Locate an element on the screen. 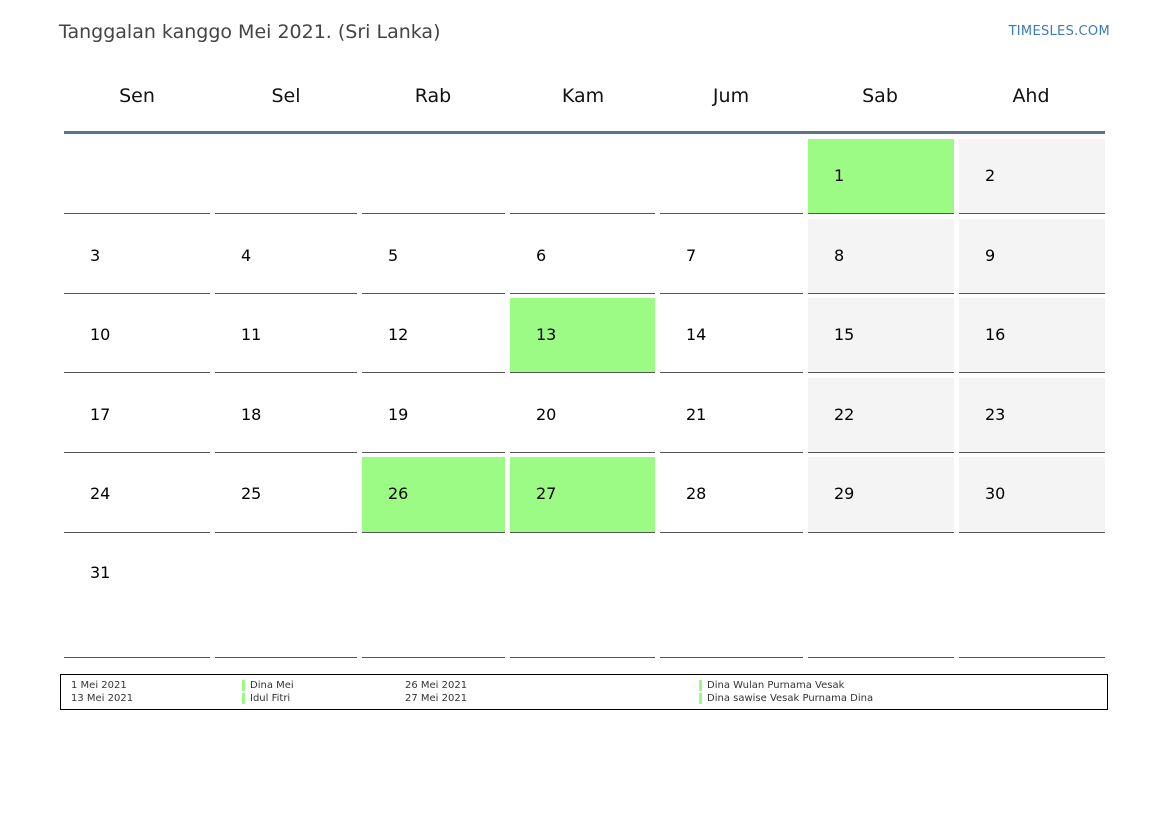 This screenshot has width=1169, height=827. day-number: 31 is located at coordinates (100, 572).